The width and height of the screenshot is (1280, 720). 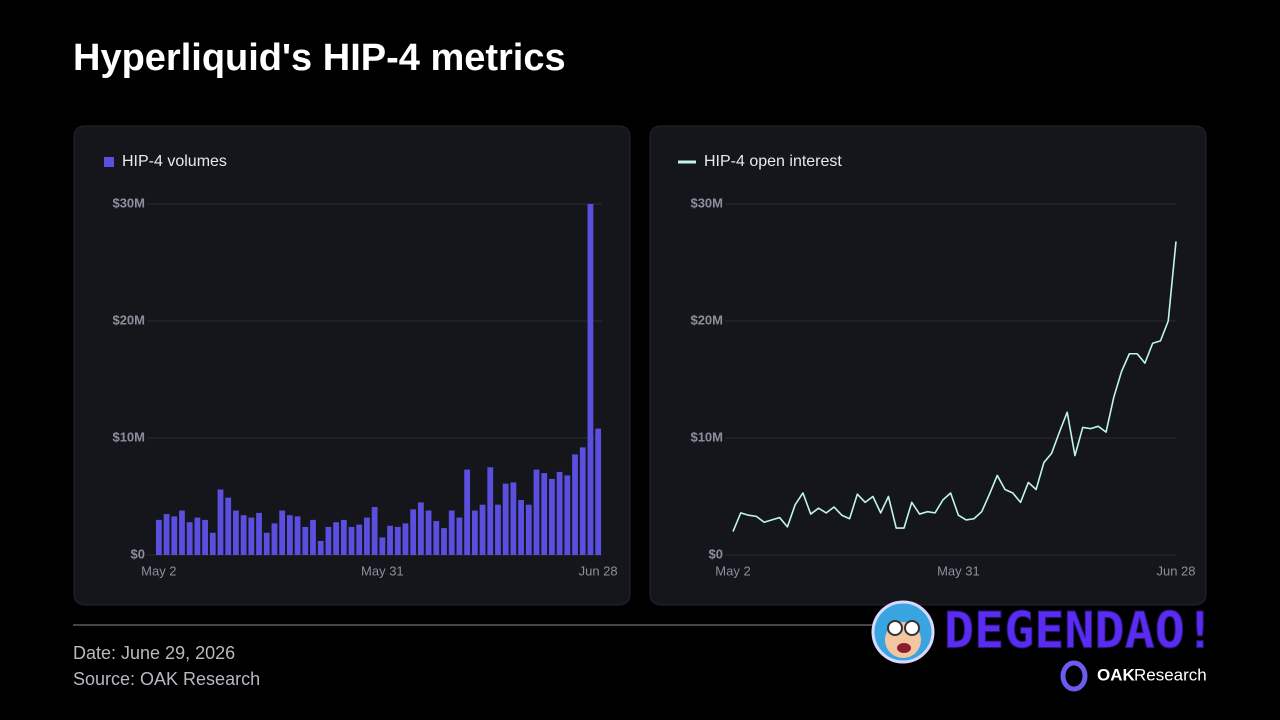 I want to click on avatar-mouth, so click(x=904, y=648).